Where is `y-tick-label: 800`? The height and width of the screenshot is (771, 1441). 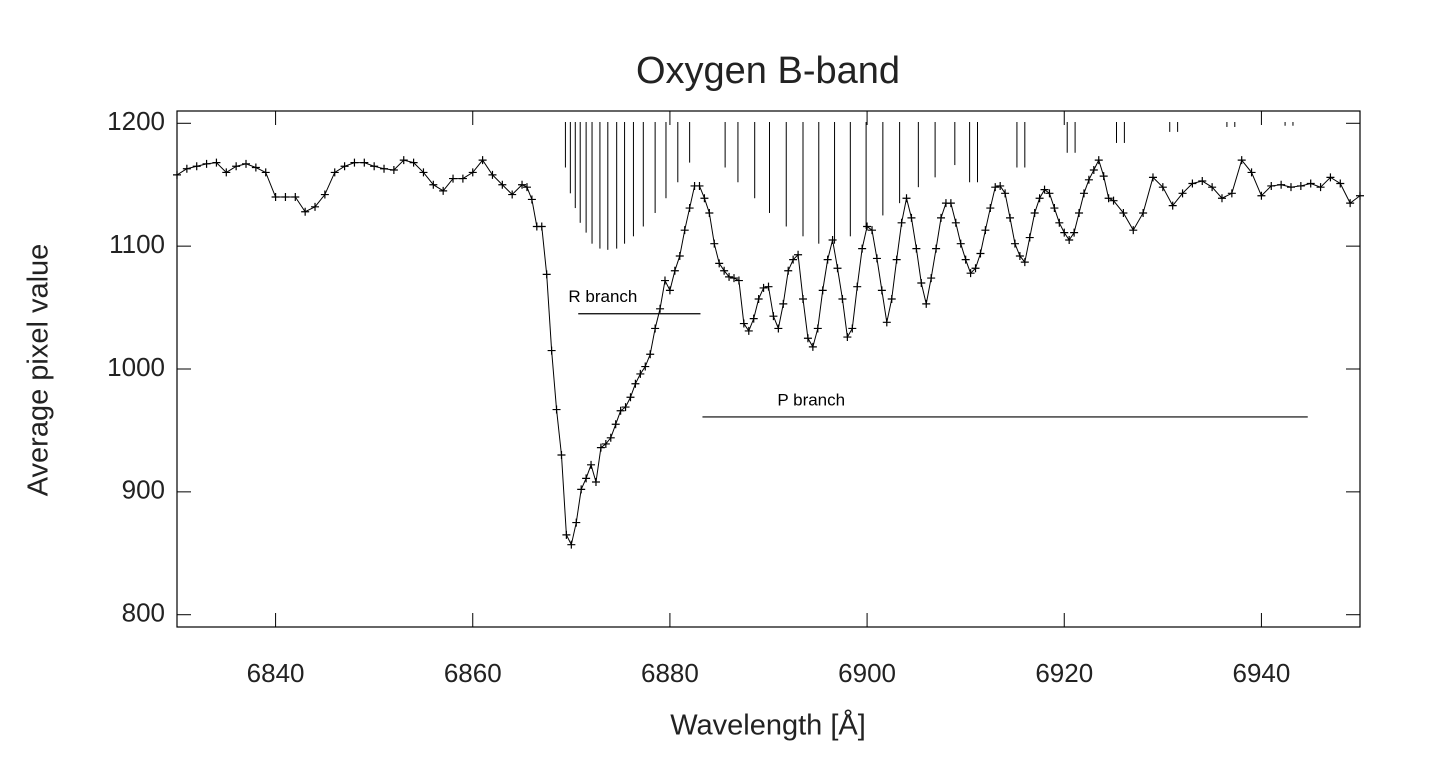
y-tick-label: 800 is located at coordinates (143, 613).